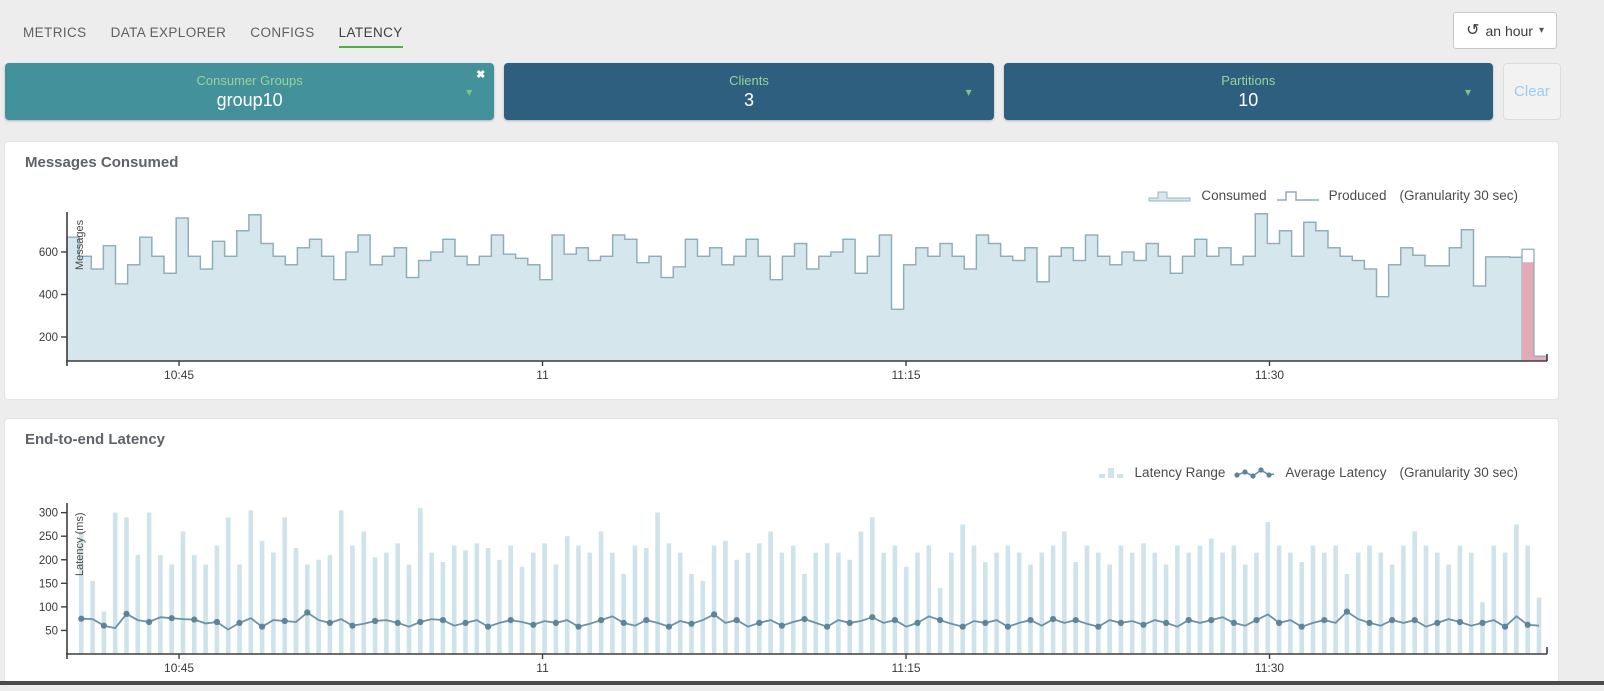  What do you see at coordinates (1248, 80) in the screenshot?
I see `partitions-label: Partitions` at bounding box center [1248, 80].